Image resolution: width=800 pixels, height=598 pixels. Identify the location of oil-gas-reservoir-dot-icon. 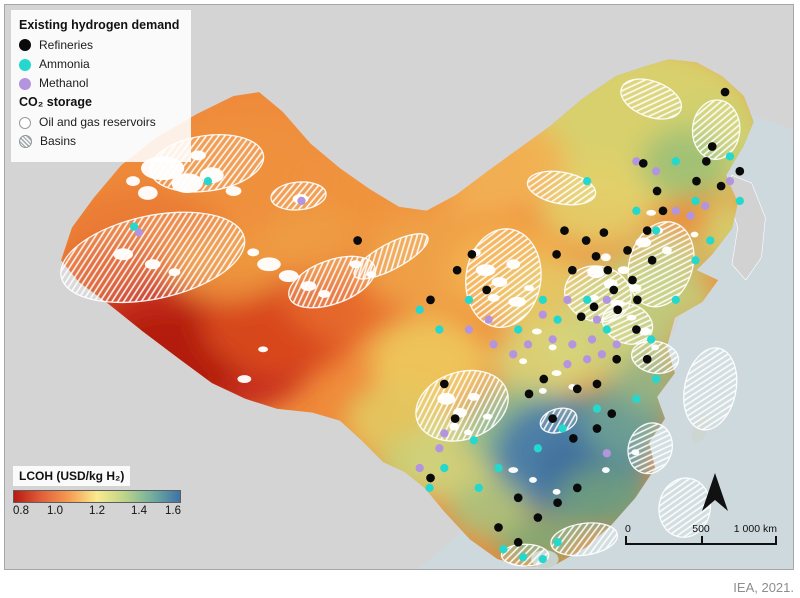
(25, 122).